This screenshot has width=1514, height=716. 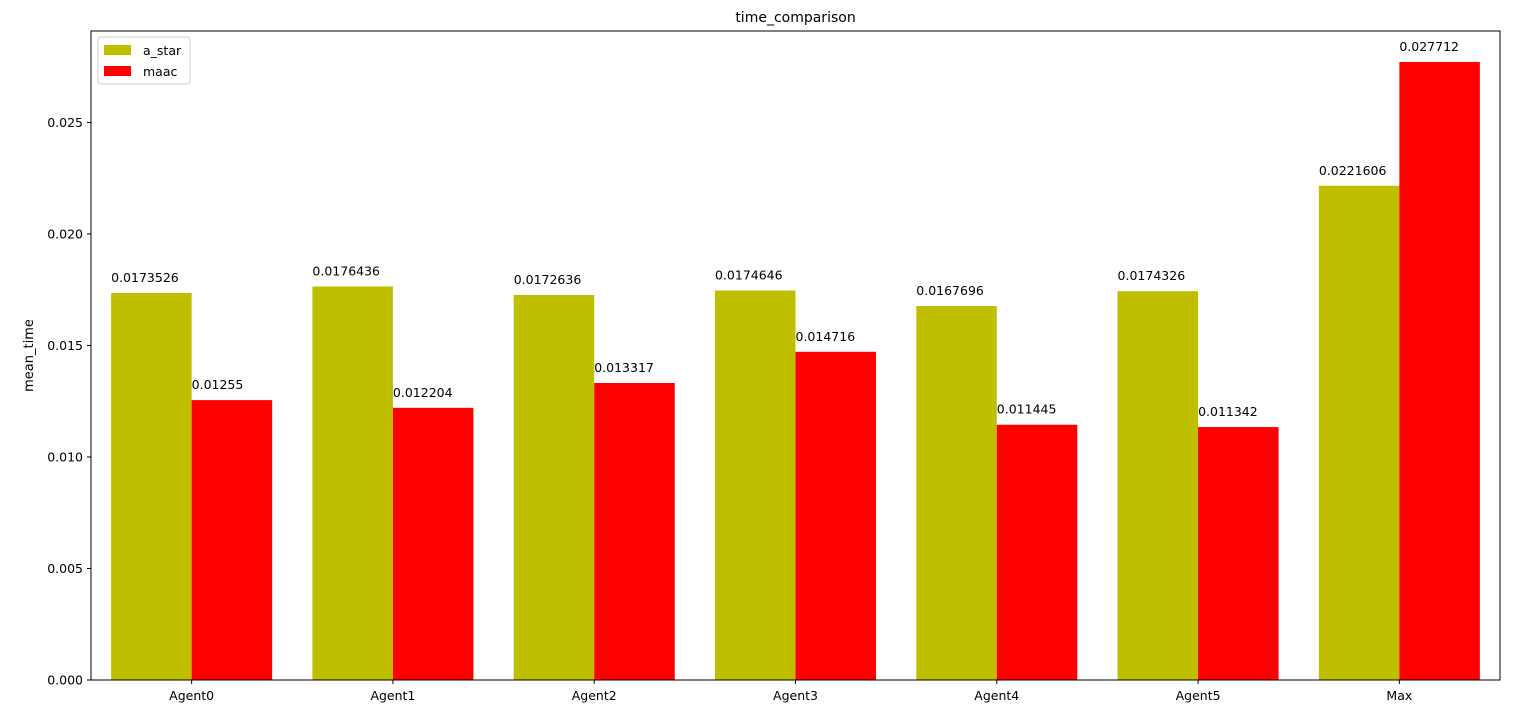 I want to click on bar-a_star-Agent0, so click(x=151, y=486).